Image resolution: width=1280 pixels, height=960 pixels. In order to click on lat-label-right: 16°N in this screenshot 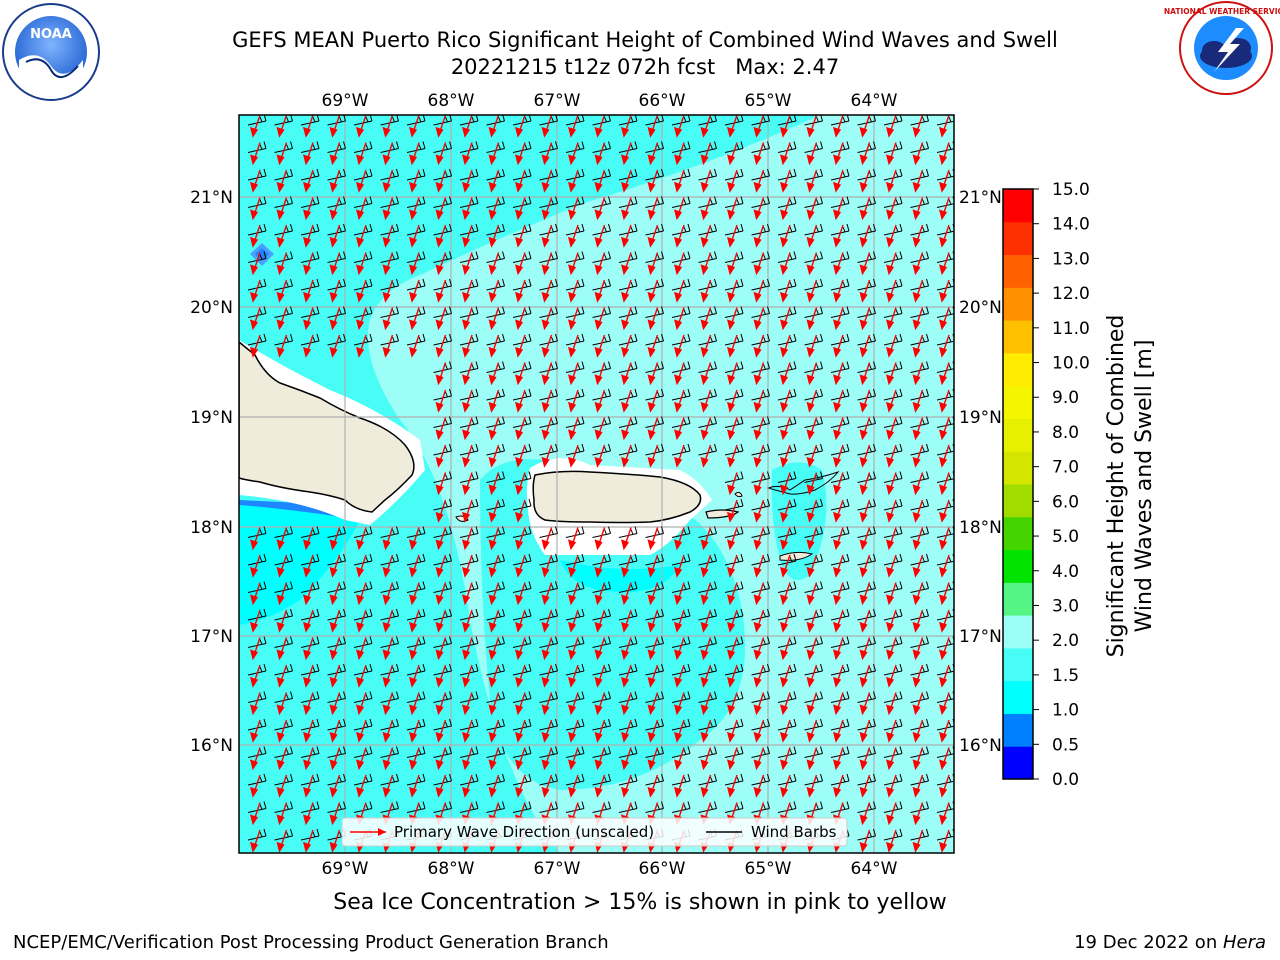, I will do `click(980, 746)`.